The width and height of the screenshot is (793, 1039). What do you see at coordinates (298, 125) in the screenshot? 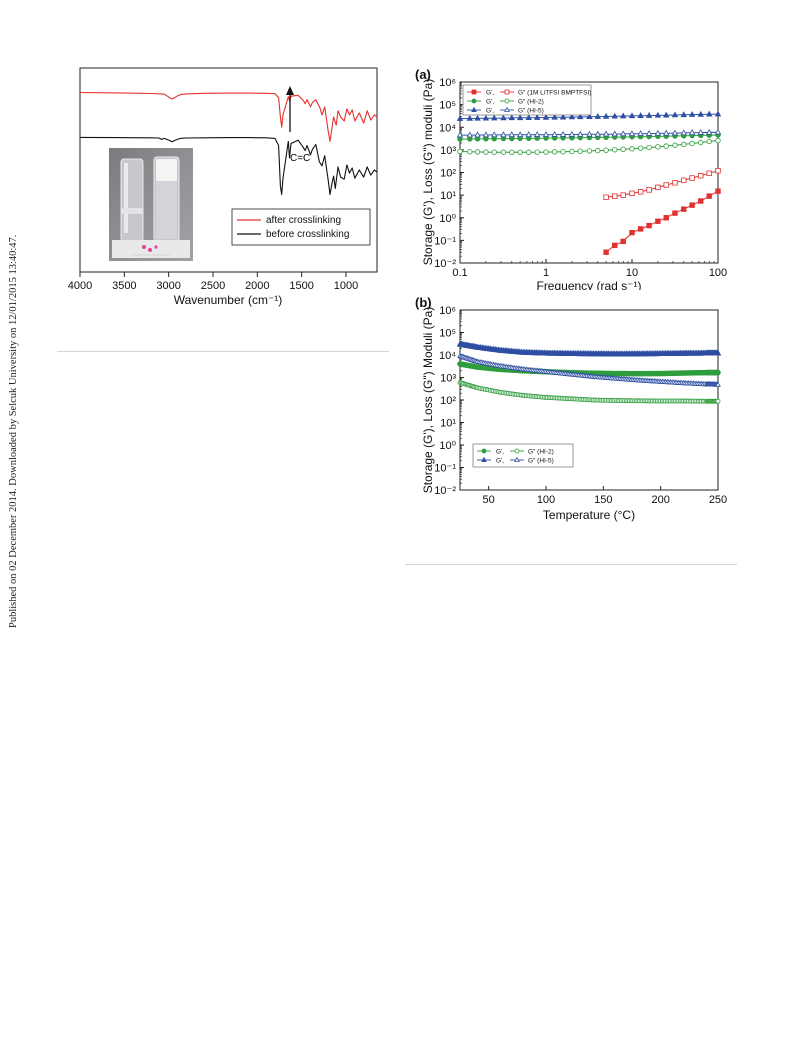
I see `cc-annotation: C=C` at bounding box center [298, 125].